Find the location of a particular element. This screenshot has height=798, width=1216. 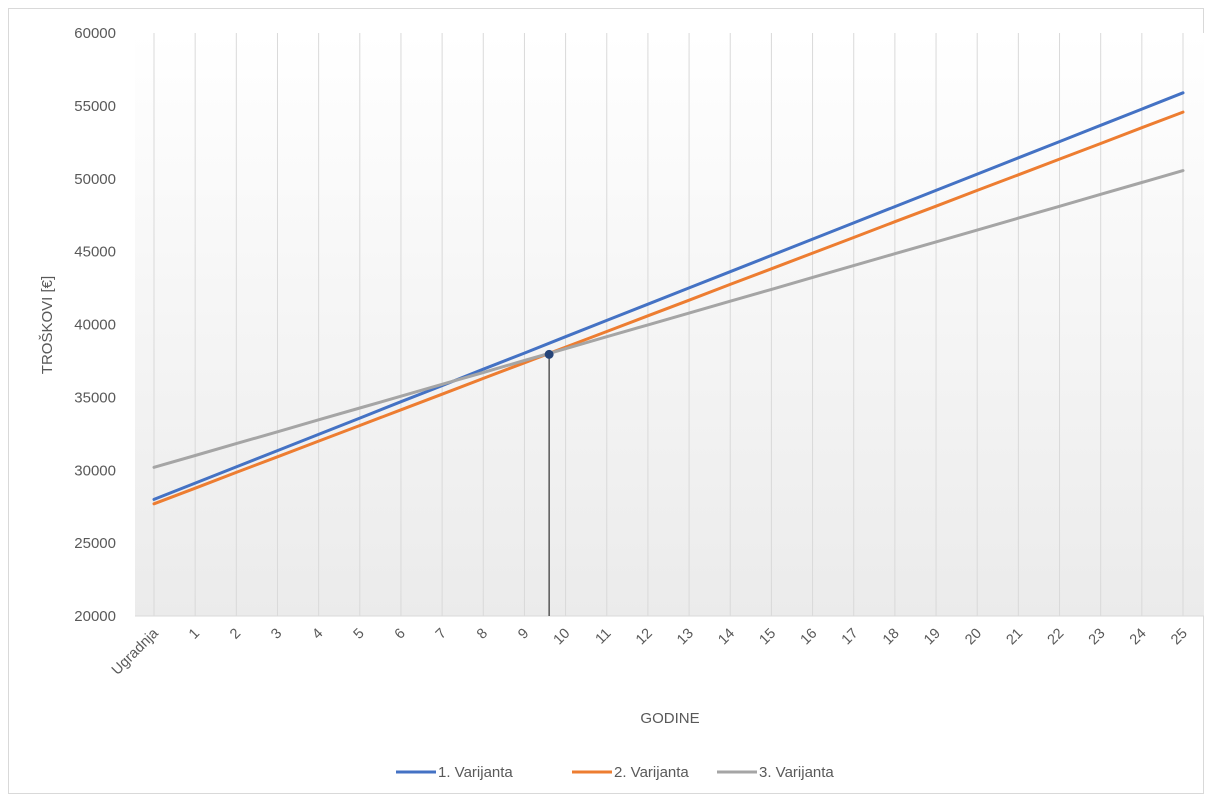

legend-label: 3. Varijanta is located at coordinates (796, 772).